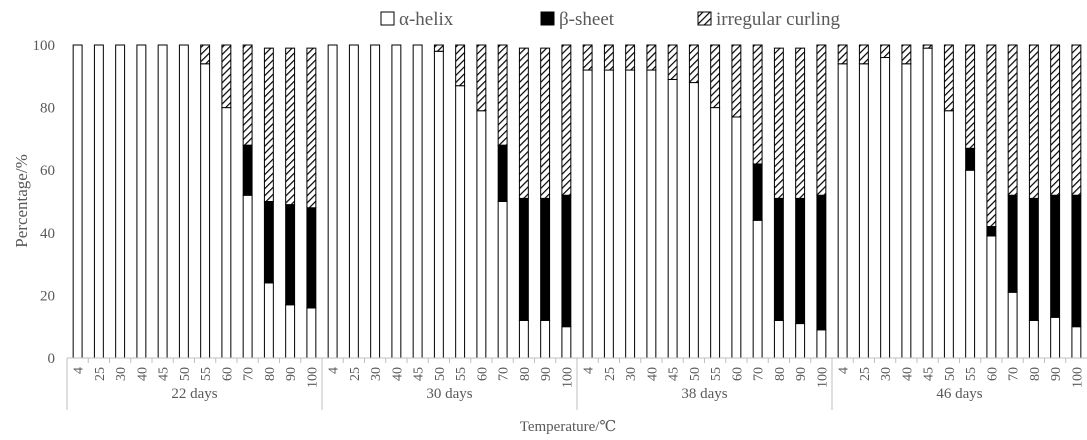 The image size is (1087, 440). I want to click on legend-item-irregular-curling: irregular curling, so click(768, 19).